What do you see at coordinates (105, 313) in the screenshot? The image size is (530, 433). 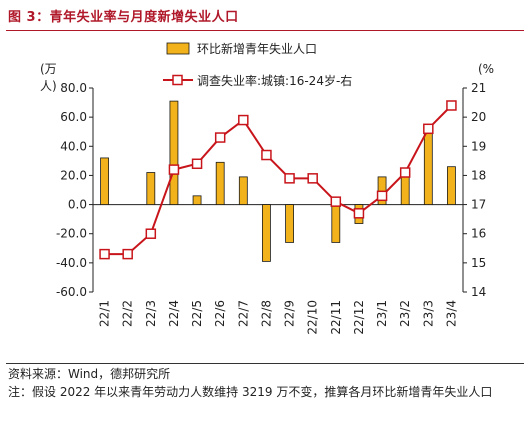 I see `x-tick-label: 22/1` at bounding box center [105, 313].